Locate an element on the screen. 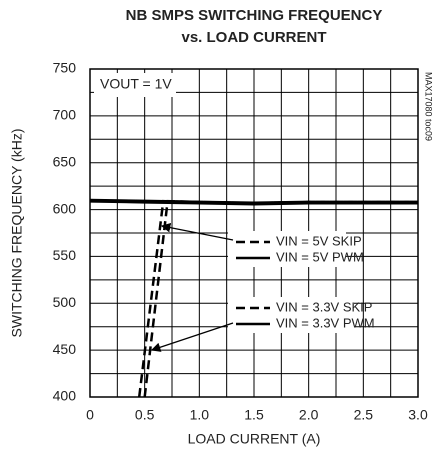  x-axis-label: LOAD CURRENT (A) is located at coordinates (254, 439).